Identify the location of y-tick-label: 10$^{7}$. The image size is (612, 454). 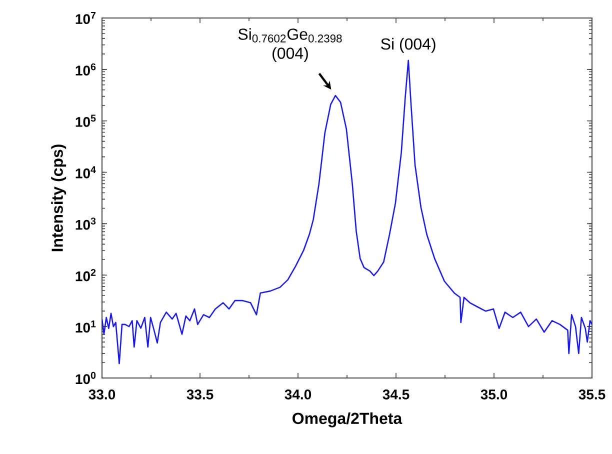
(86, 18).